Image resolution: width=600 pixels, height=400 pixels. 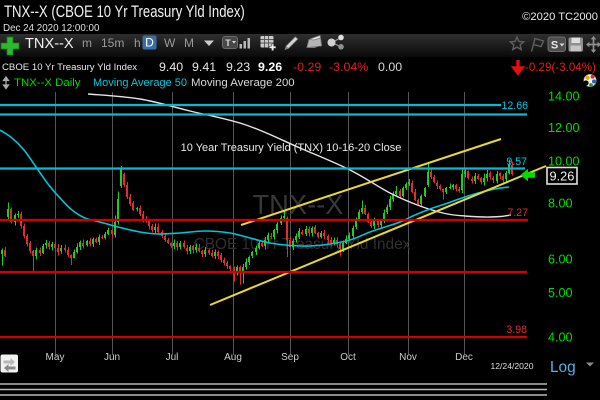 What do you see at coordinates (112, 357) in the screenshot?
I see `svg-text: Jun` at bounding box center [112, 357].